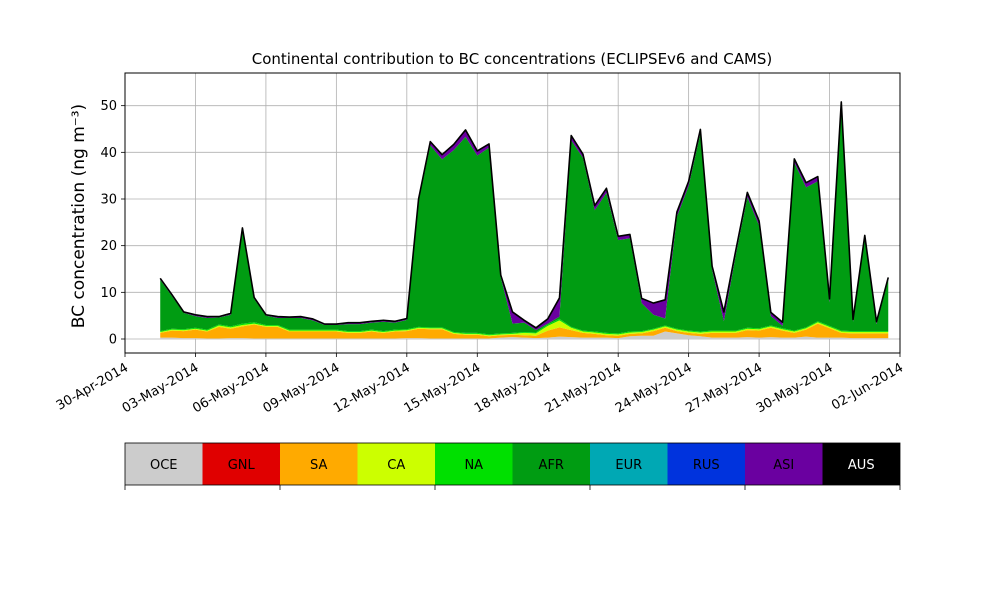 The width and height of the screenshot is (1000, 600). I want to click on colorbar-swatch-oce, so click(164, 464).